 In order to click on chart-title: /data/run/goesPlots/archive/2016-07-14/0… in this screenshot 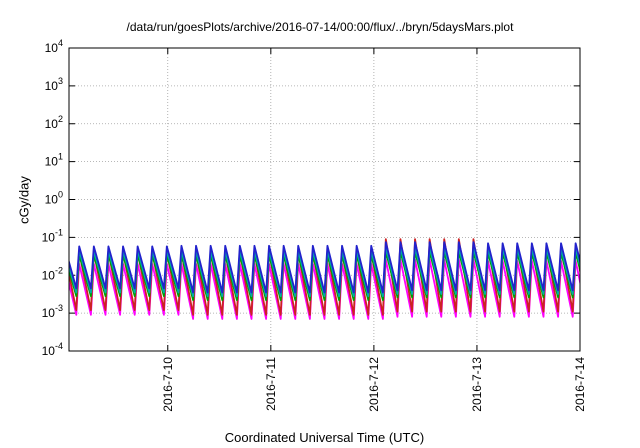, I will do `click(320, 27)`.